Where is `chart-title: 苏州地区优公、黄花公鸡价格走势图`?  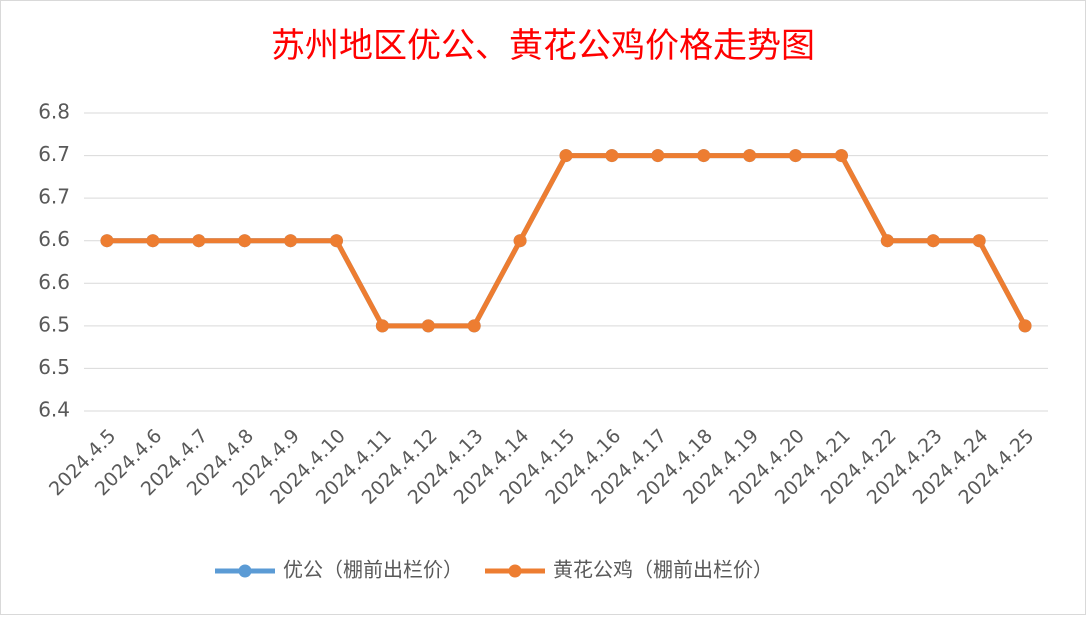 chart-title: 苏州地区优公、黄花公鸡价格走势图 is located at coordinates (543, 46).